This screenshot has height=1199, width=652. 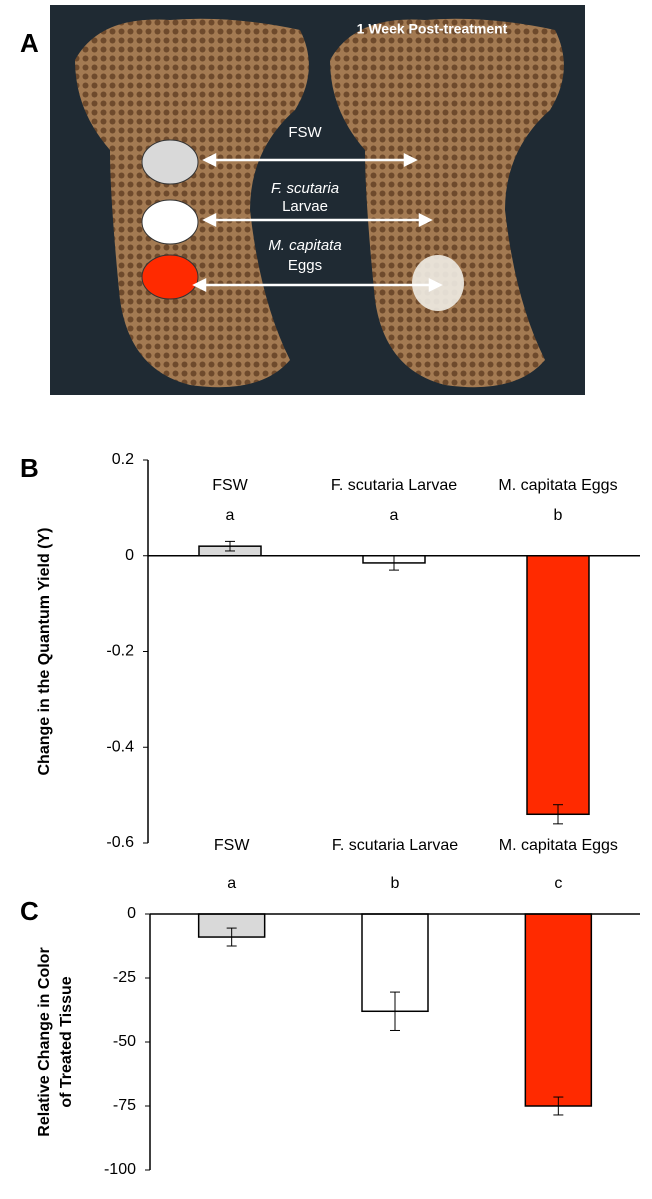 I want to click on coral-after, so click(x=447, y=203).